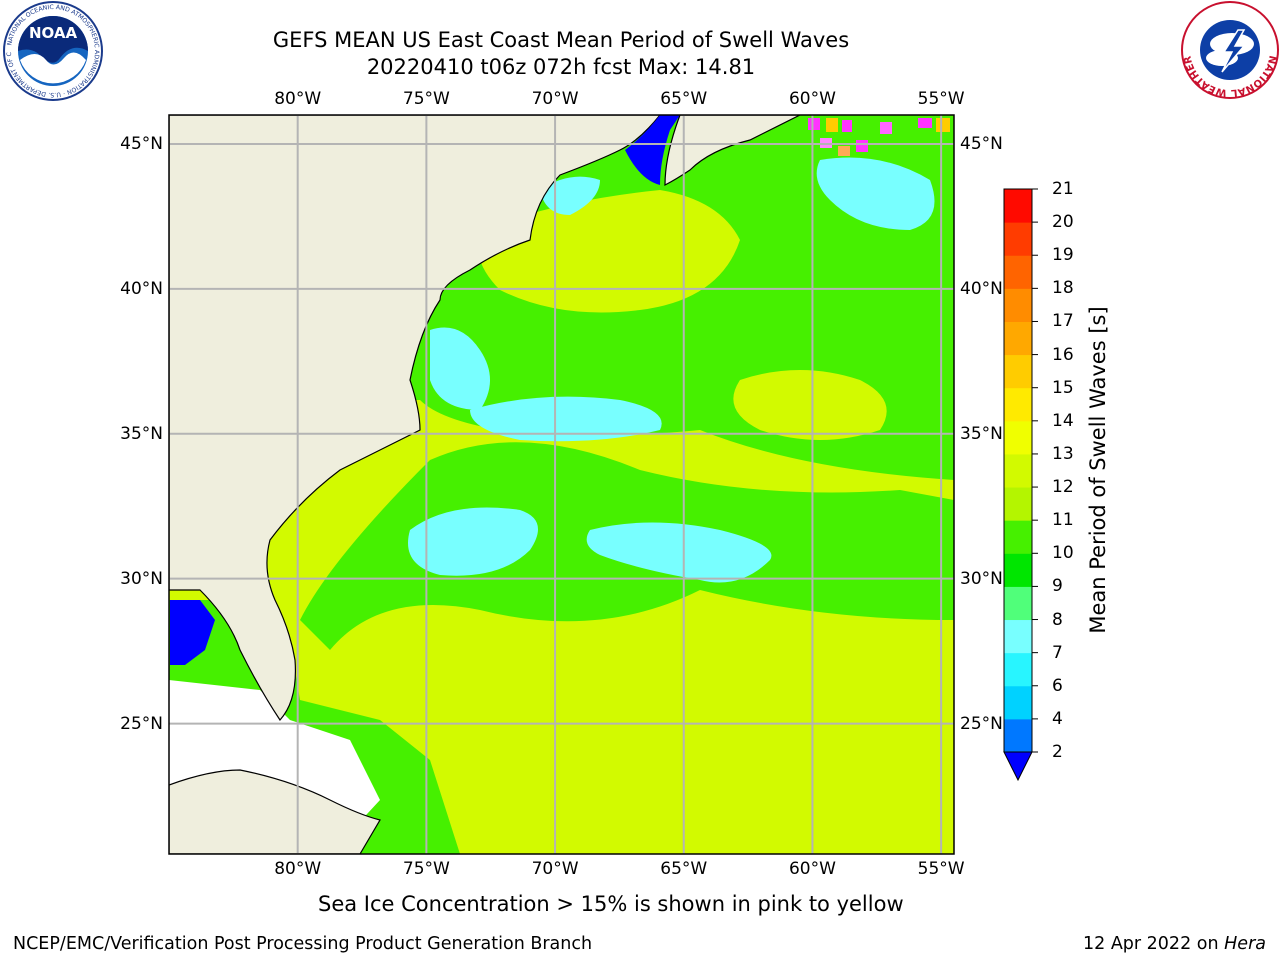 The width and height of the screenshot is (1280, 960). I want to click on chart-subtitle: 20220410 t06z 072h fcst Max: 14.81, so click(561, 67).